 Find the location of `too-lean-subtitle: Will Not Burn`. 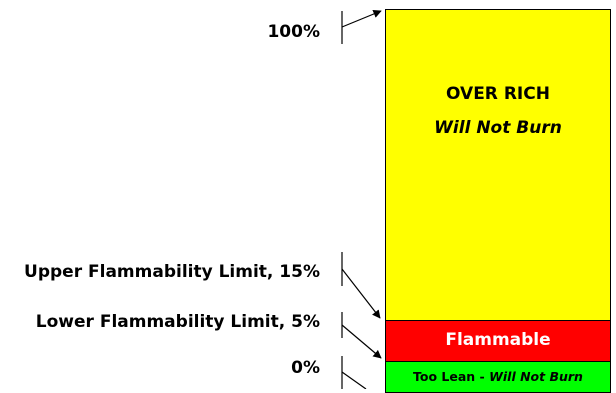

too-lean-subtitle: Will Not Burn is located at coordinates (536, 376).